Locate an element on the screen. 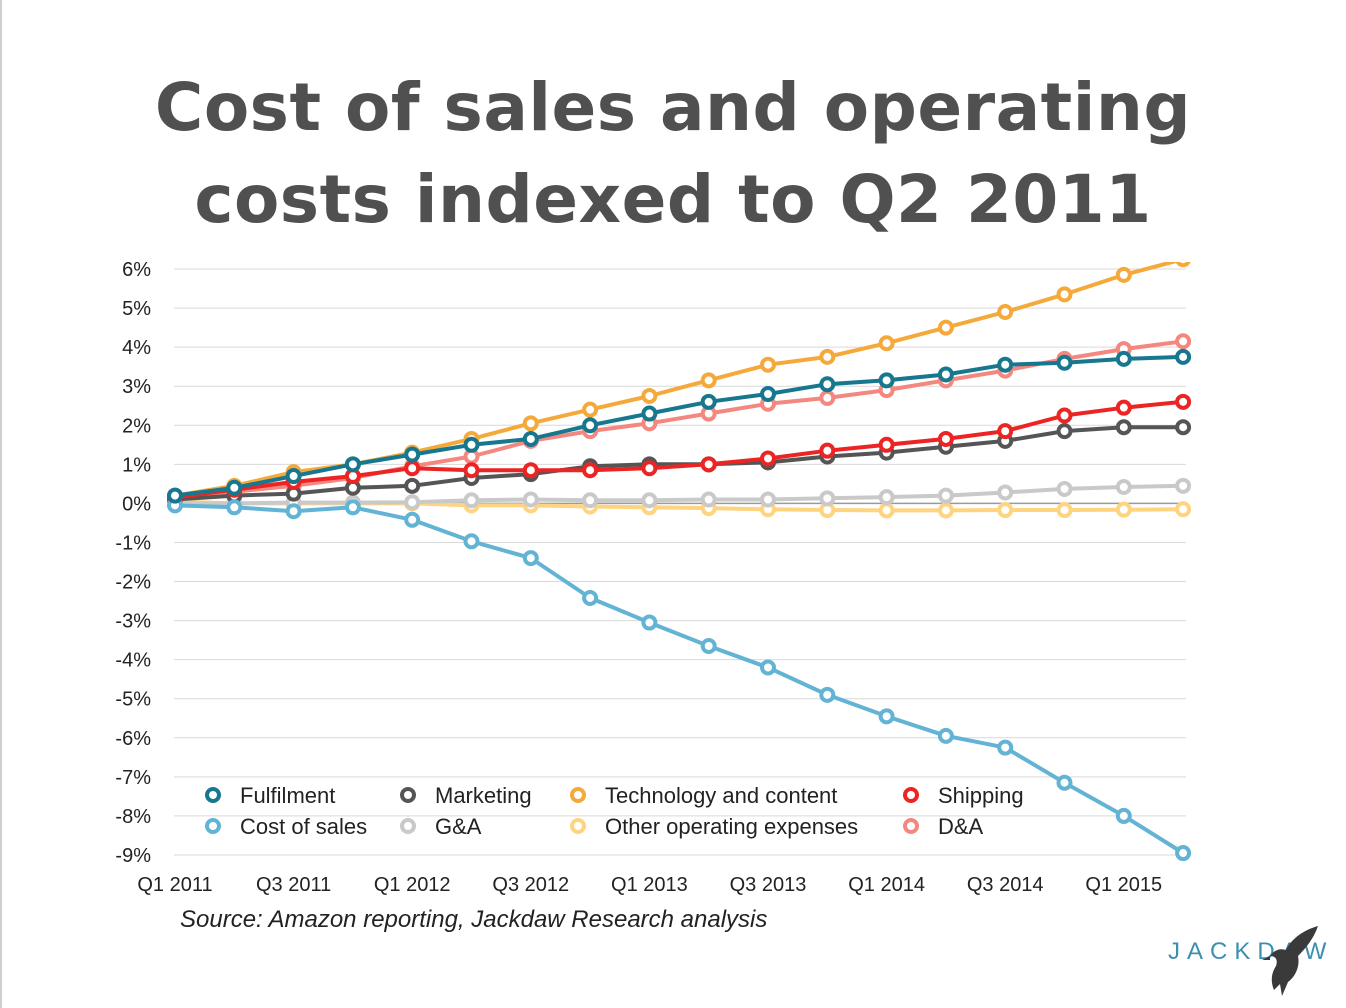  y-tick-label: -9% is located at coordinates (133, 856).